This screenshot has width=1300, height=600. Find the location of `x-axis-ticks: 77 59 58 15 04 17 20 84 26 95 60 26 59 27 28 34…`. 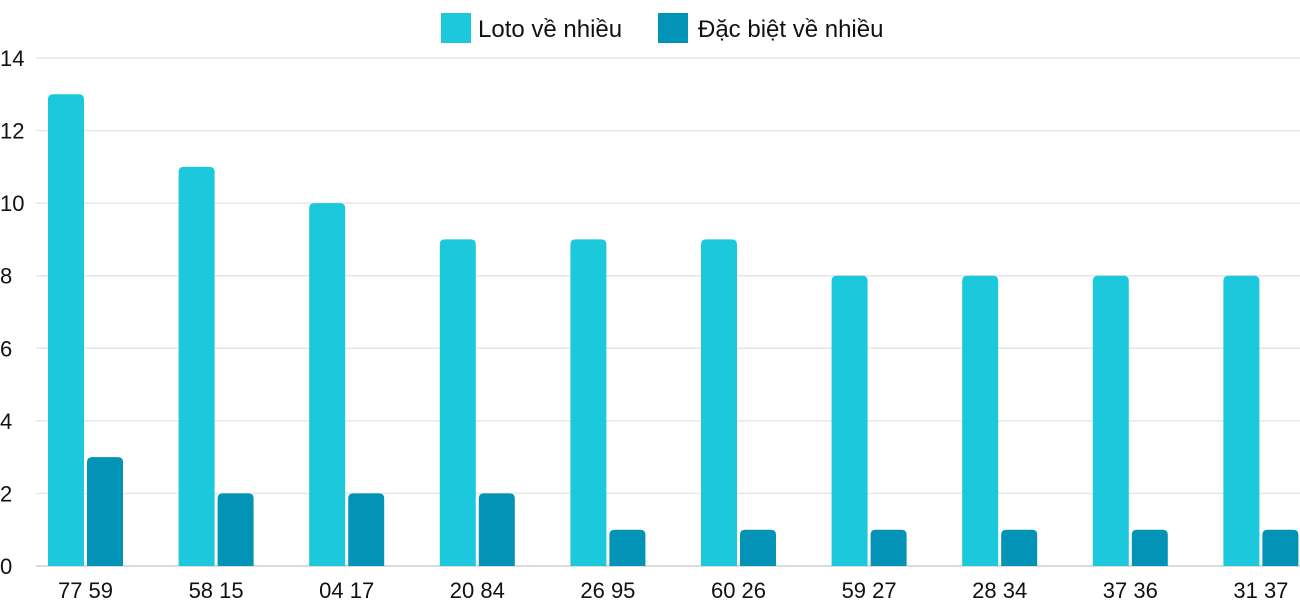

x-axis-ticks: 77 59 58 15 04 17 20 84 26 95 60 26 59 27 28 34… is located at coordinates (673, 589).